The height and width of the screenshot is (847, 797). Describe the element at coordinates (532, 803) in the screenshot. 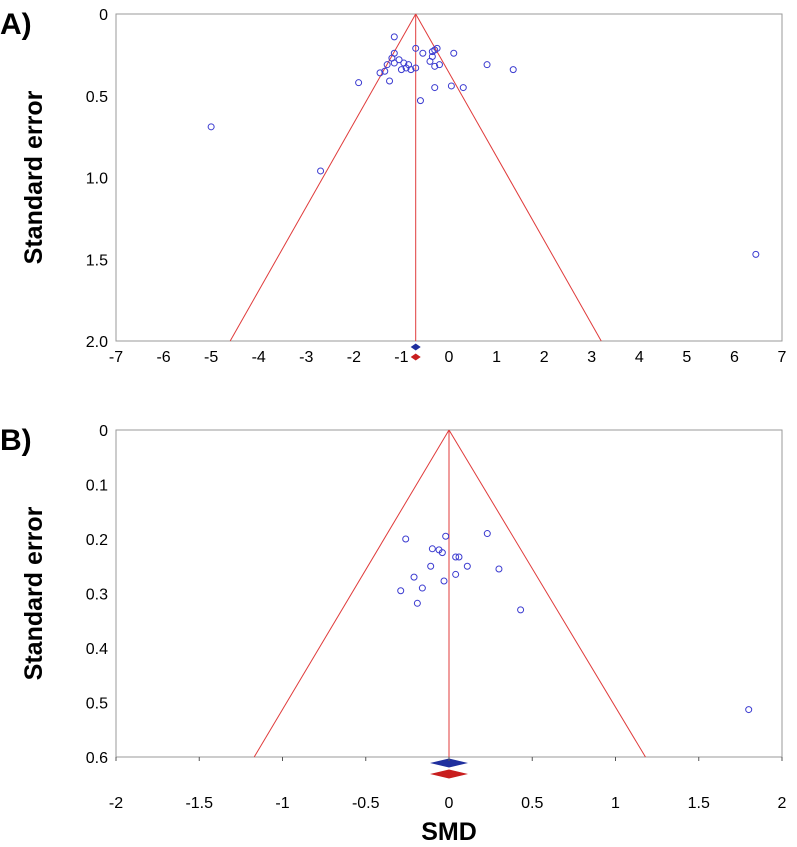

I see `x-tick-label: 0.5` at that location.